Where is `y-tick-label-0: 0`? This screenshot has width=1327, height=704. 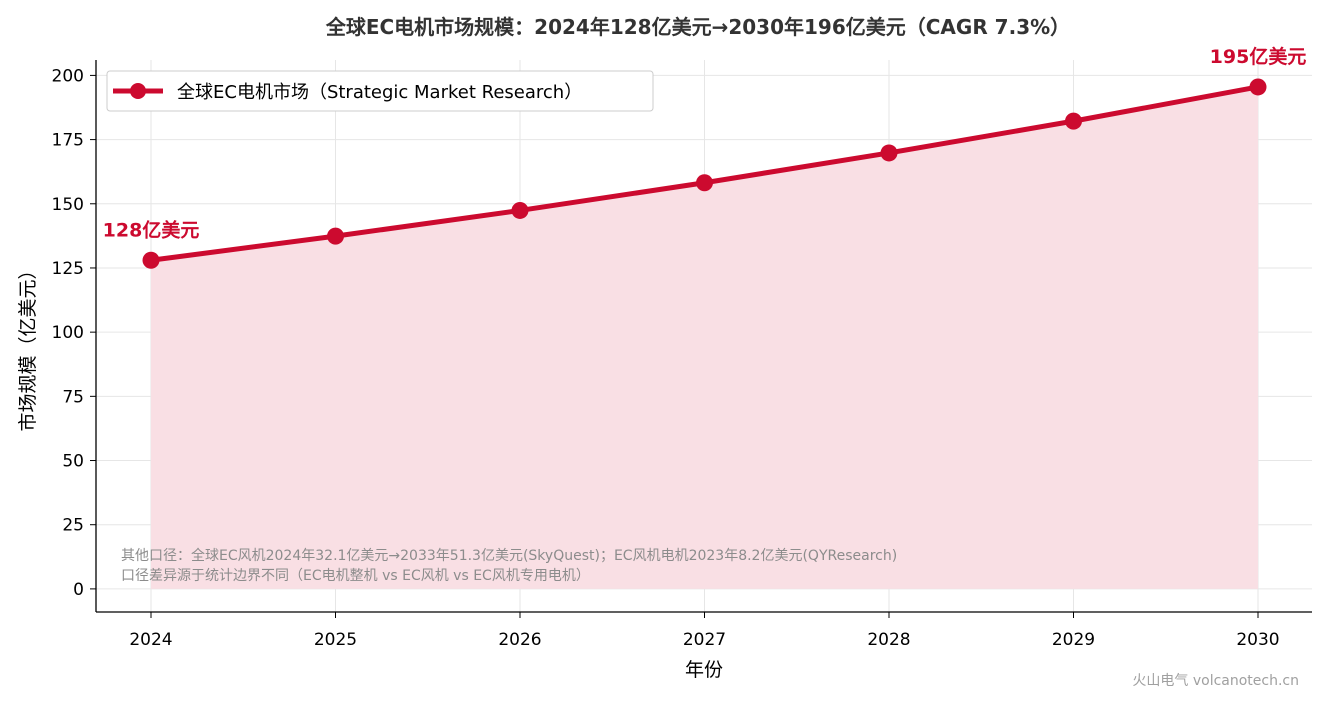
y-tick-label-0: 0 is located at coordinates (78, 590).